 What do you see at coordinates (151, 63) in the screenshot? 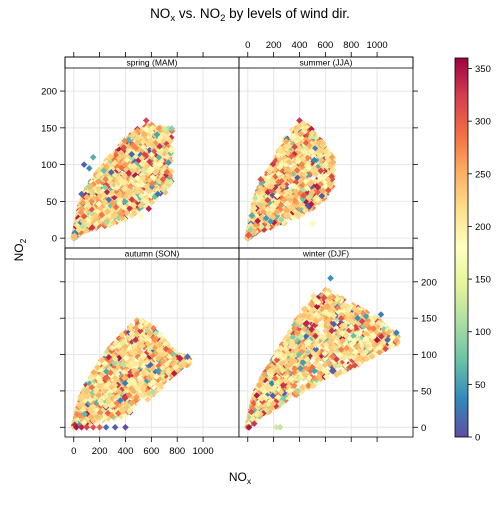
I see `panel-strip-label: spring (MAM)` at bounding box center [151, 63].